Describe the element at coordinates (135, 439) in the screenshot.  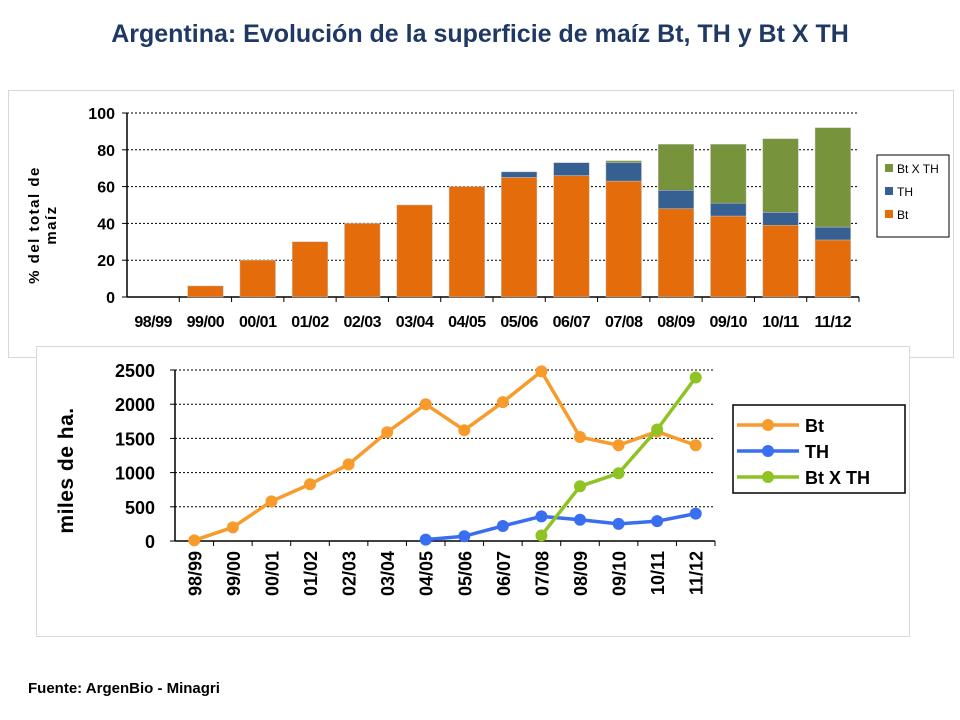
I see `y-tick-label: 1500` at that location.